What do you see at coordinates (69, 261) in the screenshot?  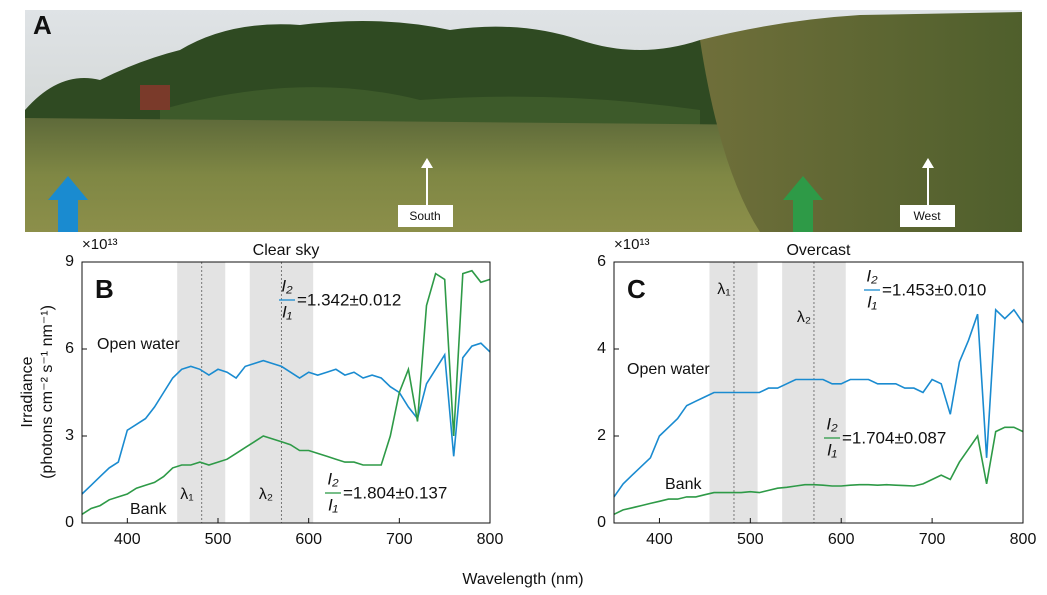 I see `y-tick-label: 9` at bounding box center [69, 261].